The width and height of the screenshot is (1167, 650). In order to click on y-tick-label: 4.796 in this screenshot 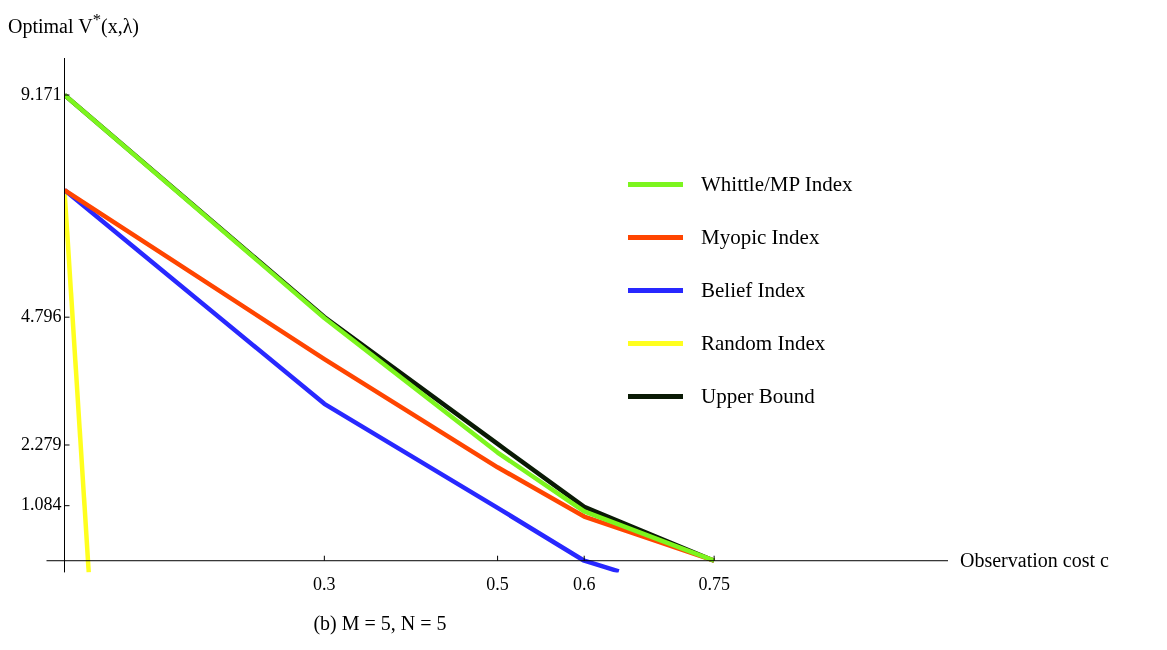, I will do `click(41, 315)`.